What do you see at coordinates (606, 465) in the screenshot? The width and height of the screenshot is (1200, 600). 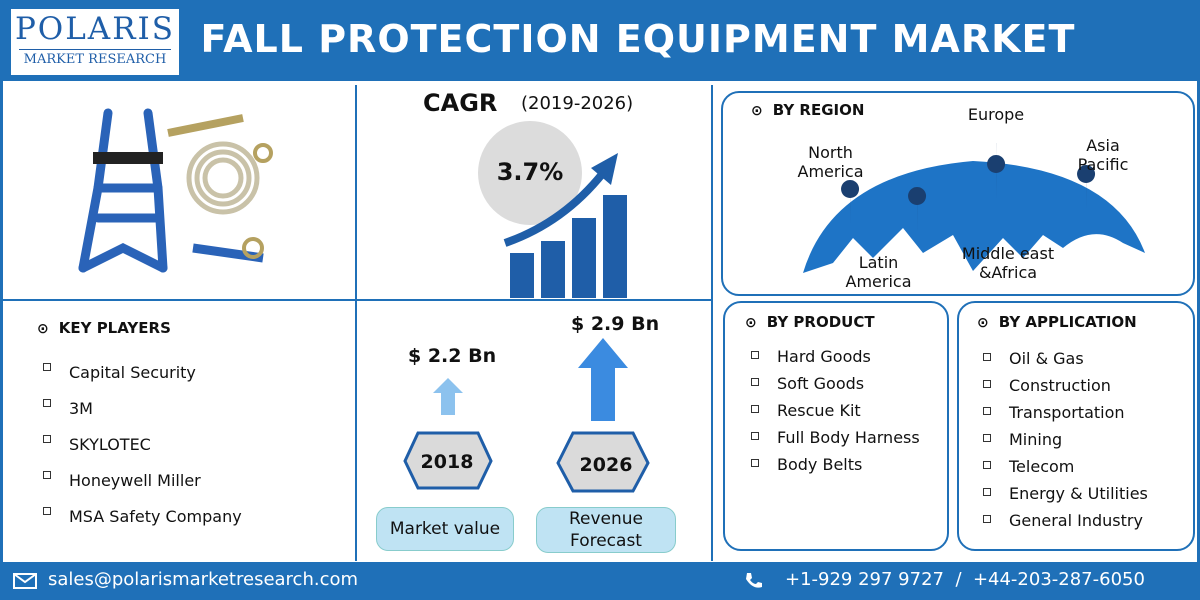 I see `market-year: 2026` at bounding box center [606, 465].